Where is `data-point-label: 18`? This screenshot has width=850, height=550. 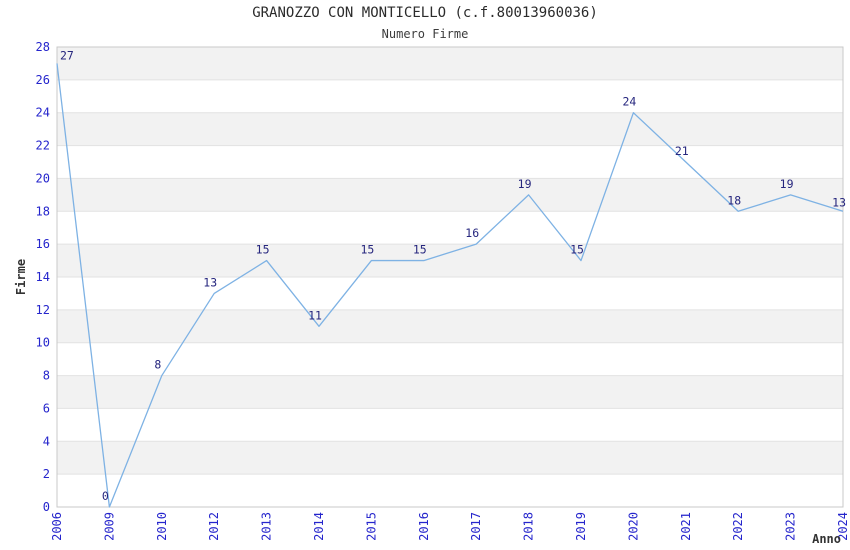
data-point-label: 18 is located at coordinates (734, 200).